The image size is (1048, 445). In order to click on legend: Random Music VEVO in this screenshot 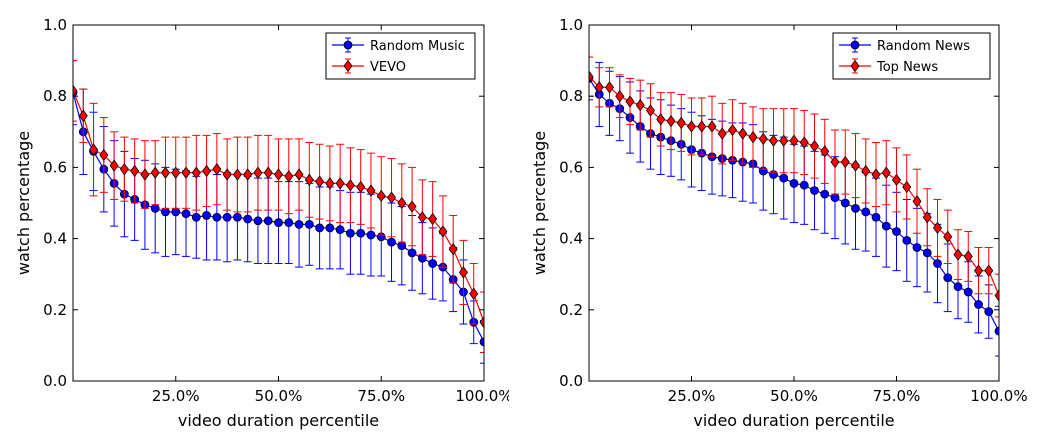, I will do `click(400, 56)`.